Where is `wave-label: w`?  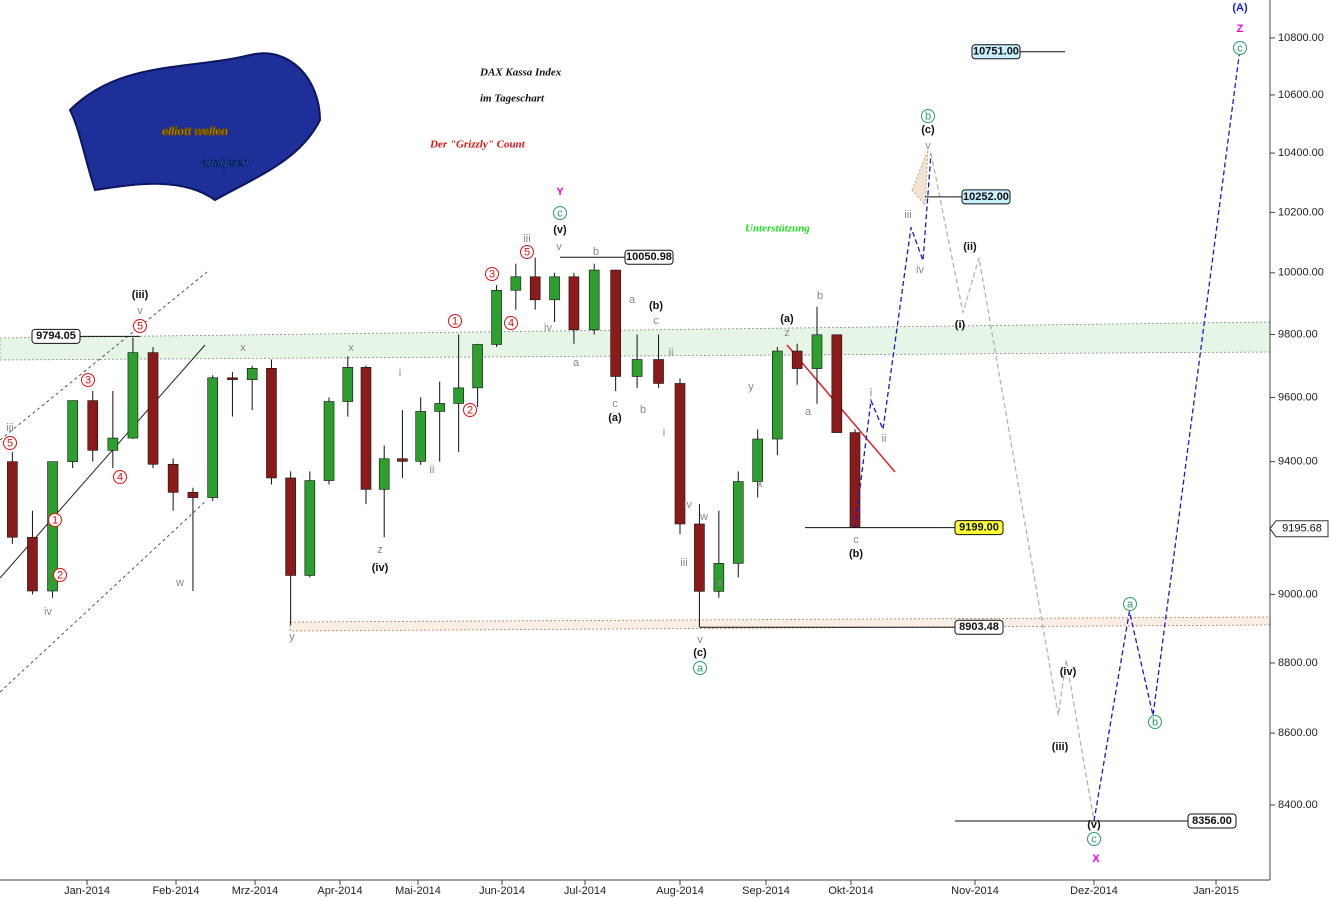
wave-label: w is located at coordinates (179, 583).